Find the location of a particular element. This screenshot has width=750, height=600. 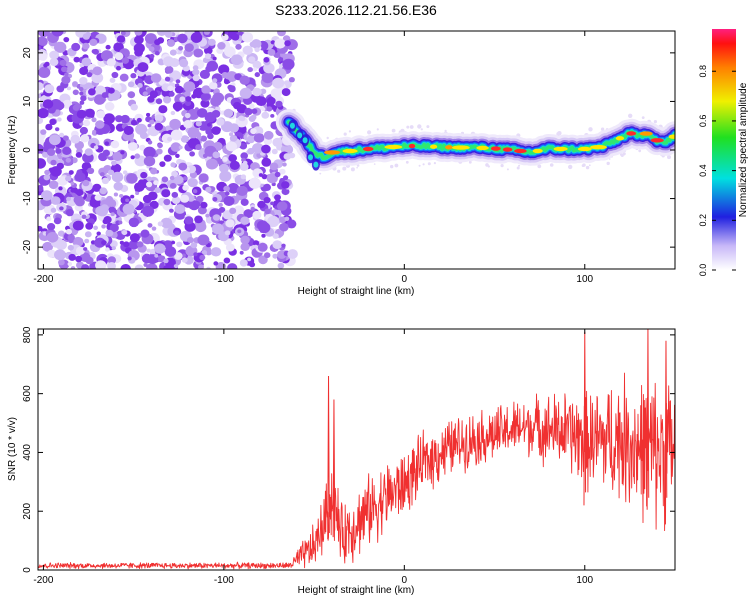

x-tick-label: -100 is located at coordinates (224, 279).